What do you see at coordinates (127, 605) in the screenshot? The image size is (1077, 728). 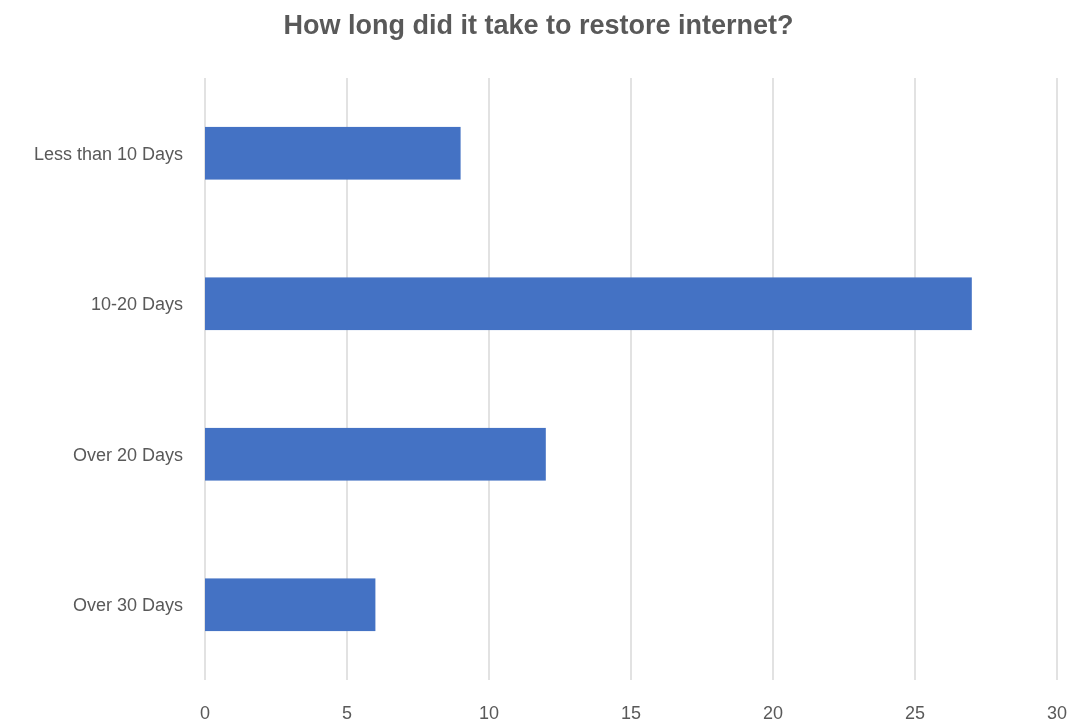 I see `y-tick-label: Over 30 Days` at bounding box center [127, 605].